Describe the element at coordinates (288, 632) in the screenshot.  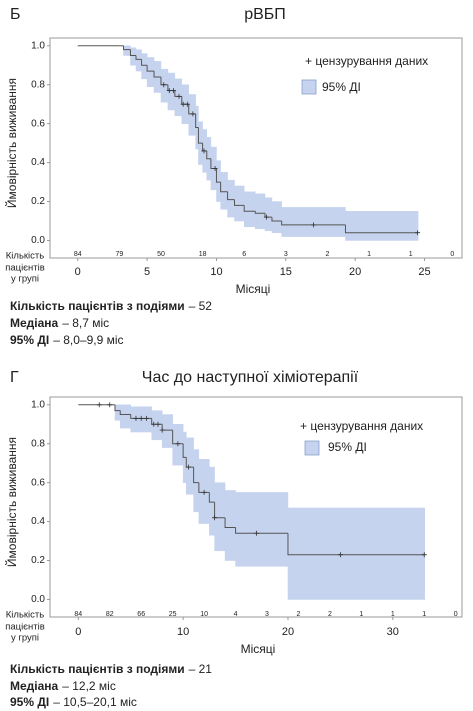
I see `x-tick-label: 20` at that location.